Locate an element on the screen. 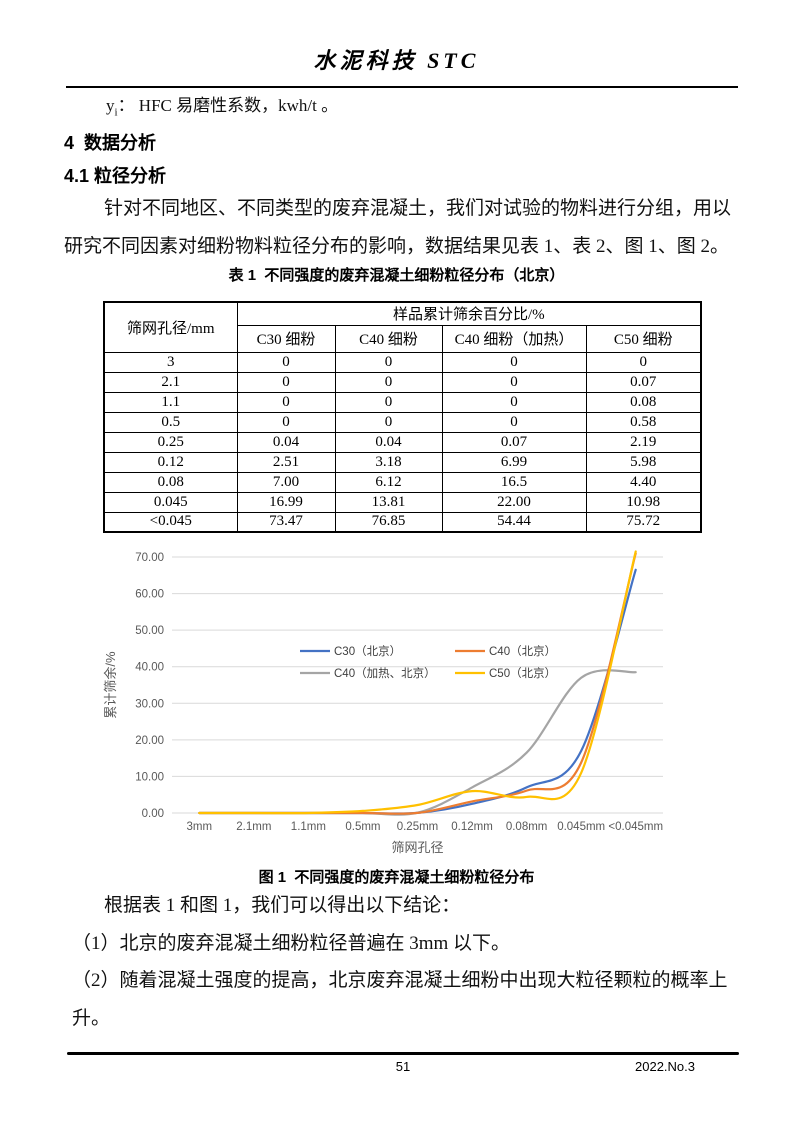 The width and height of the screenshot is (793, 1122). table1-cell-value: 0.07 is located at coordinates (514, 442).